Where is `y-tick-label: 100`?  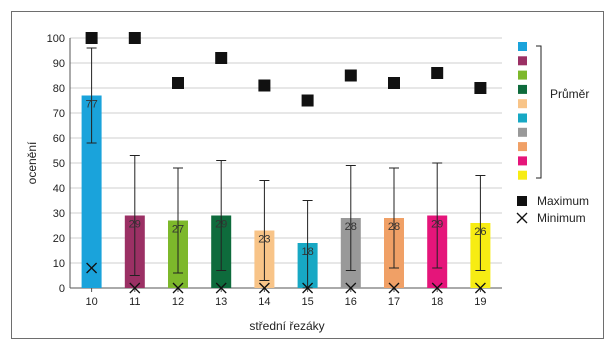 y-tick-label: 100 is located at coordinates (56, 39).